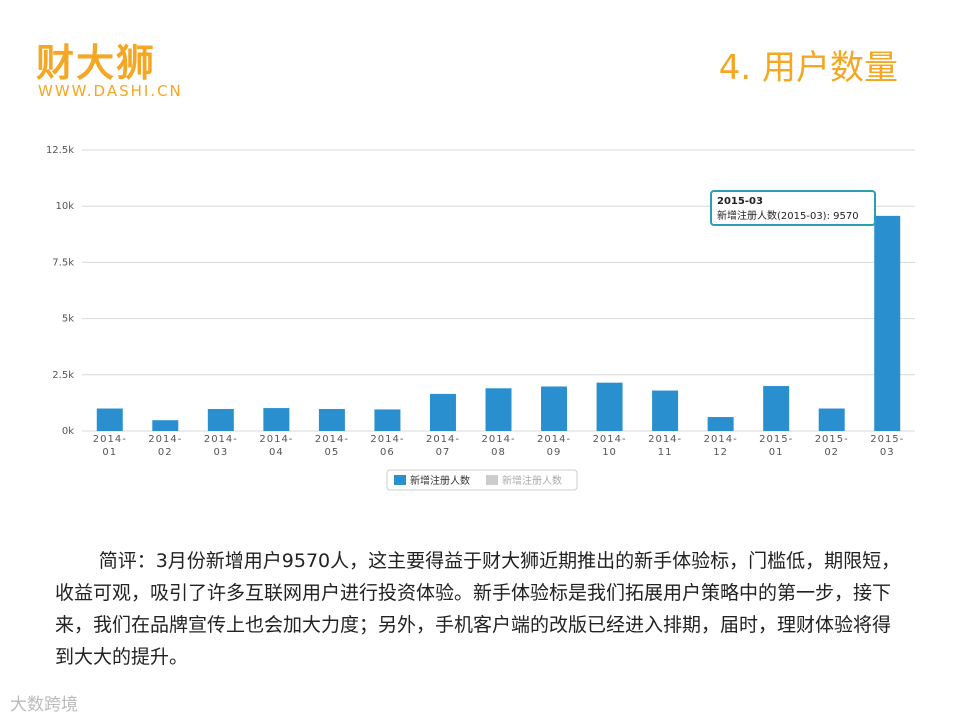 The height and width of the screenshot is (720, 960). Describe the element at coordinates (788, 216) in the screenshot. I see `tooltip-text: 新增注册人数(2015-03): 9570` at that location.